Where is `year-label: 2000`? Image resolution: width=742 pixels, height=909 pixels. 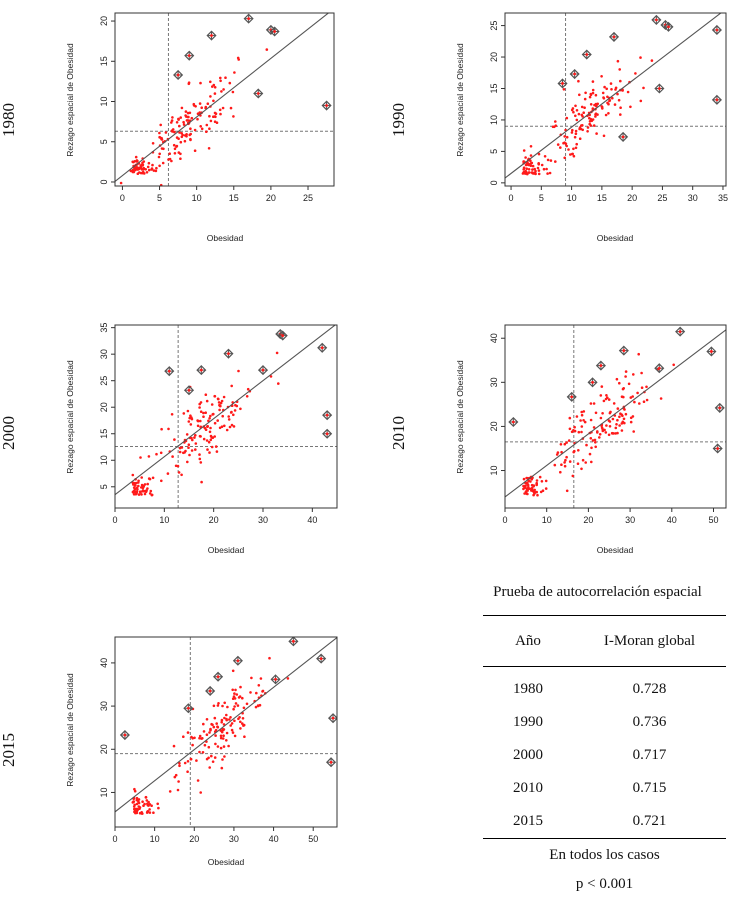
year-label: 2000 is located at coordinates (9, 433).